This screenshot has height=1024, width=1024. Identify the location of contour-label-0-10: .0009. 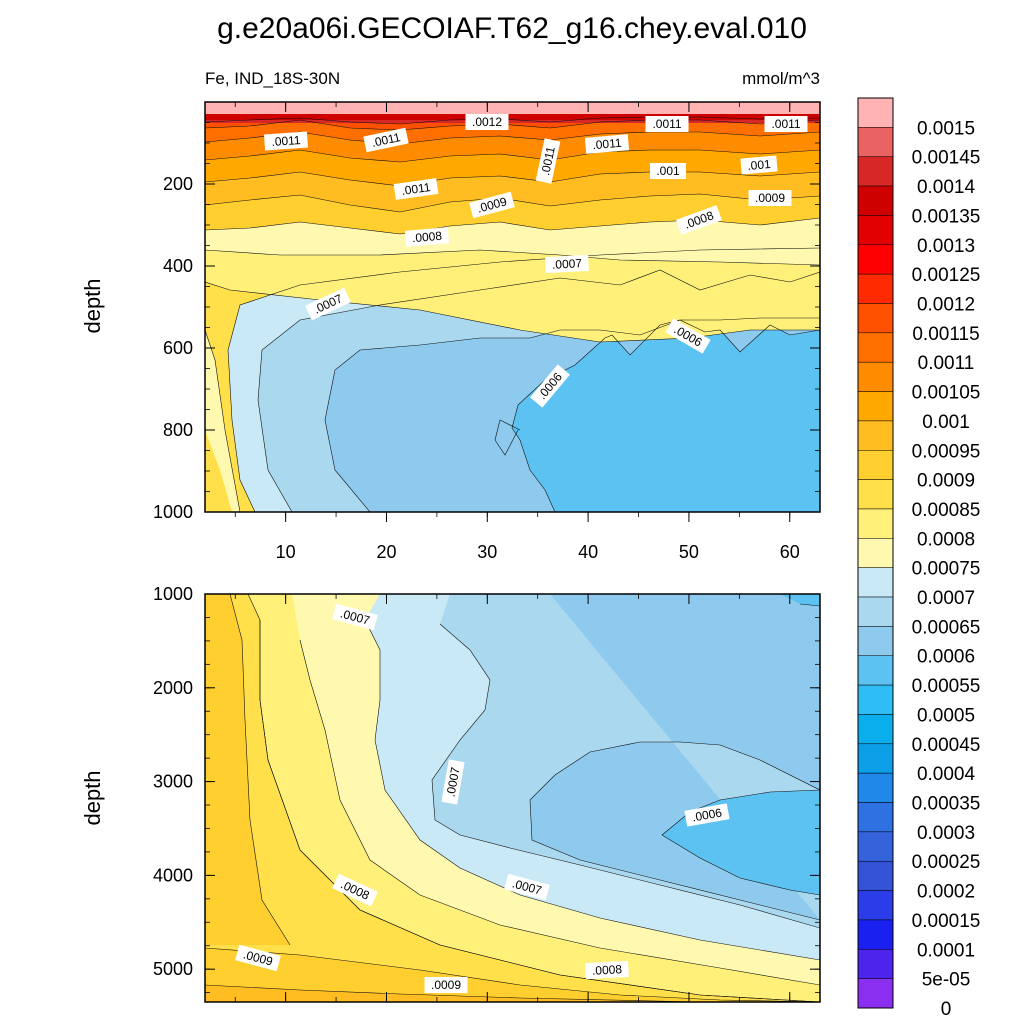
(770, 198).